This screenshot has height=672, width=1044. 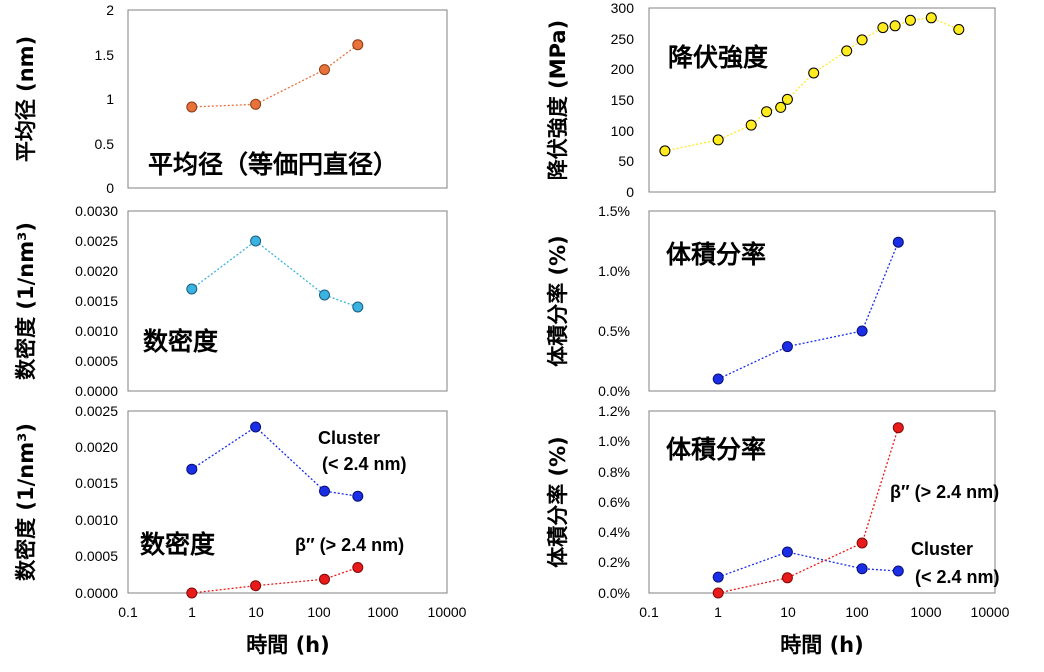 What do you see at coordinates (821, 645) in the screenshot?
I see `x-axis-label-volfrac2: 時間 (h)` at bounding box center [821, 645].